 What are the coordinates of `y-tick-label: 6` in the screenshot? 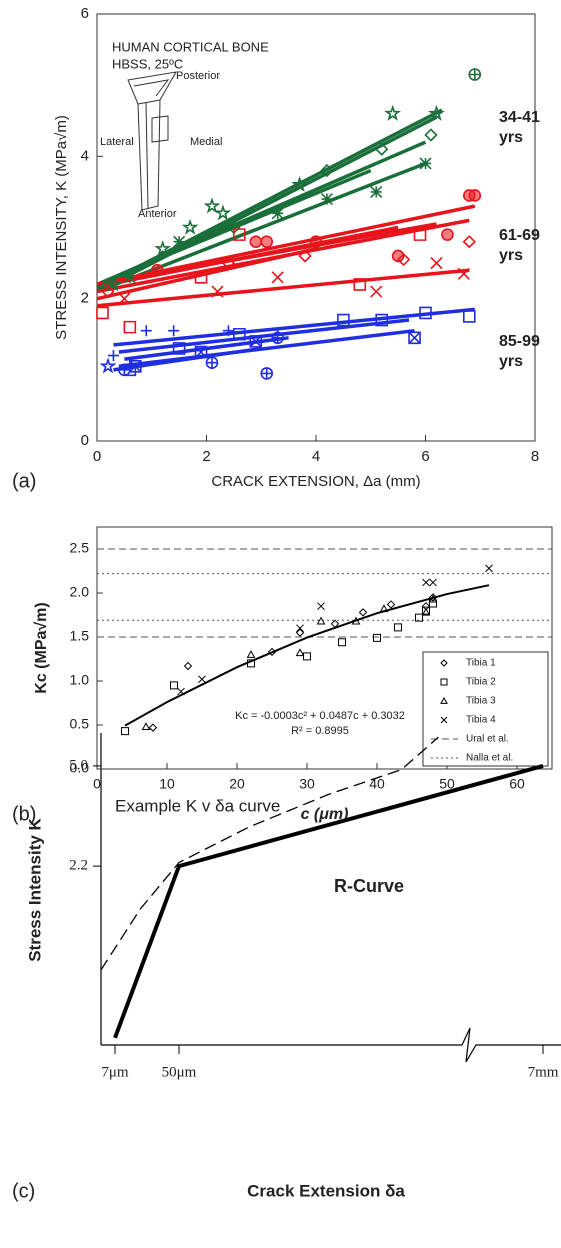 It's located at (85, 13).